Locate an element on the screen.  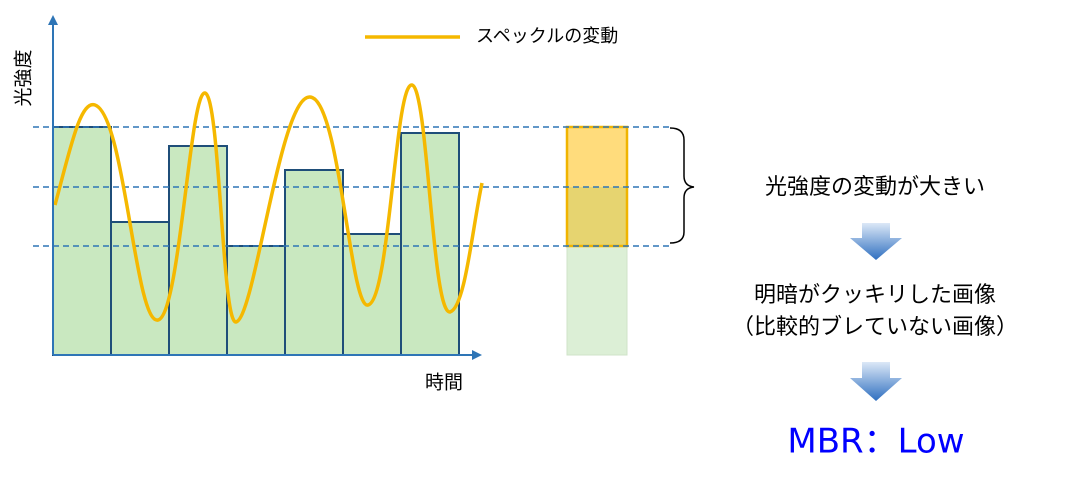
range-box-mid is located at coordinates (597, 216).